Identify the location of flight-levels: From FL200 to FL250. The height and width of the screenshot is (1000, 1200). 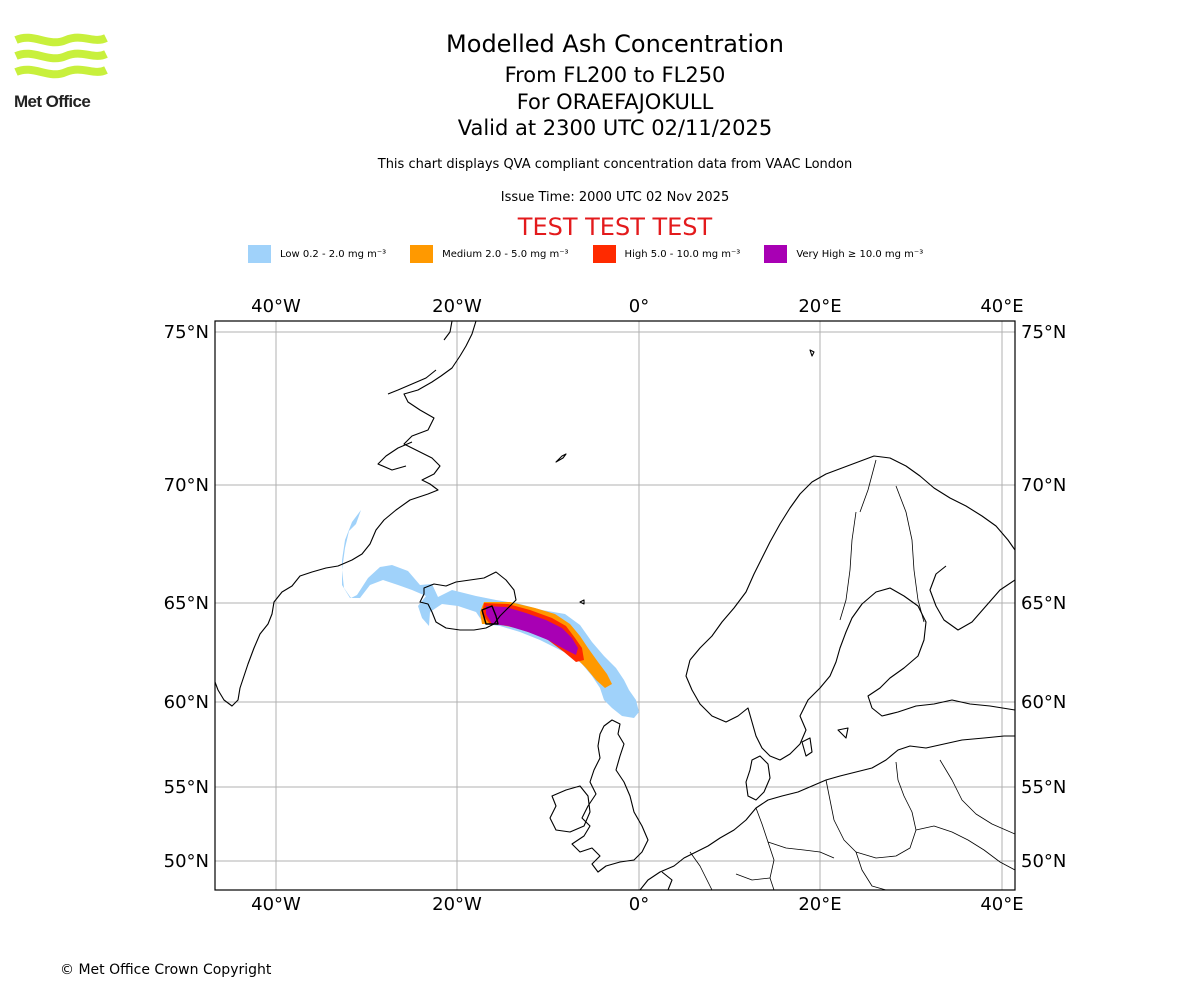
(615, 75).